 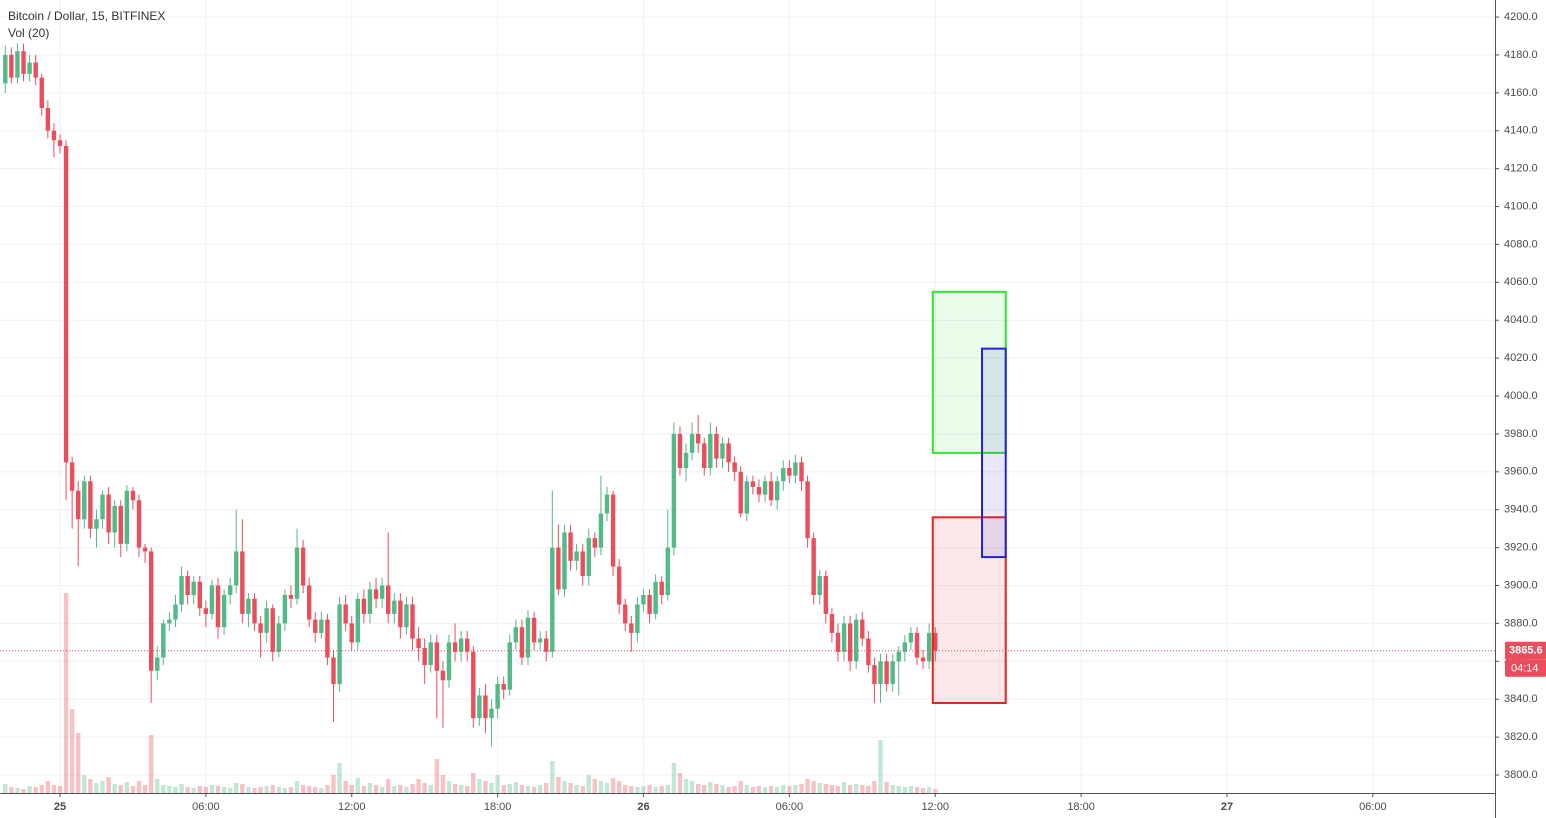 I want to click on y-tick-label: 4160.0, so click(x=1521, y=93).